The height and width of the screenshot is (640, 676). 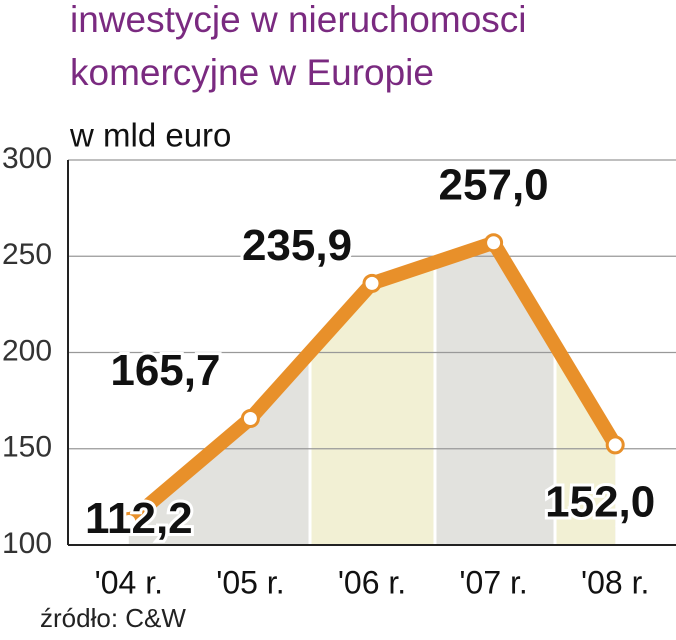 I want to click on data-label: 112,2, so click(x=139, y=518).